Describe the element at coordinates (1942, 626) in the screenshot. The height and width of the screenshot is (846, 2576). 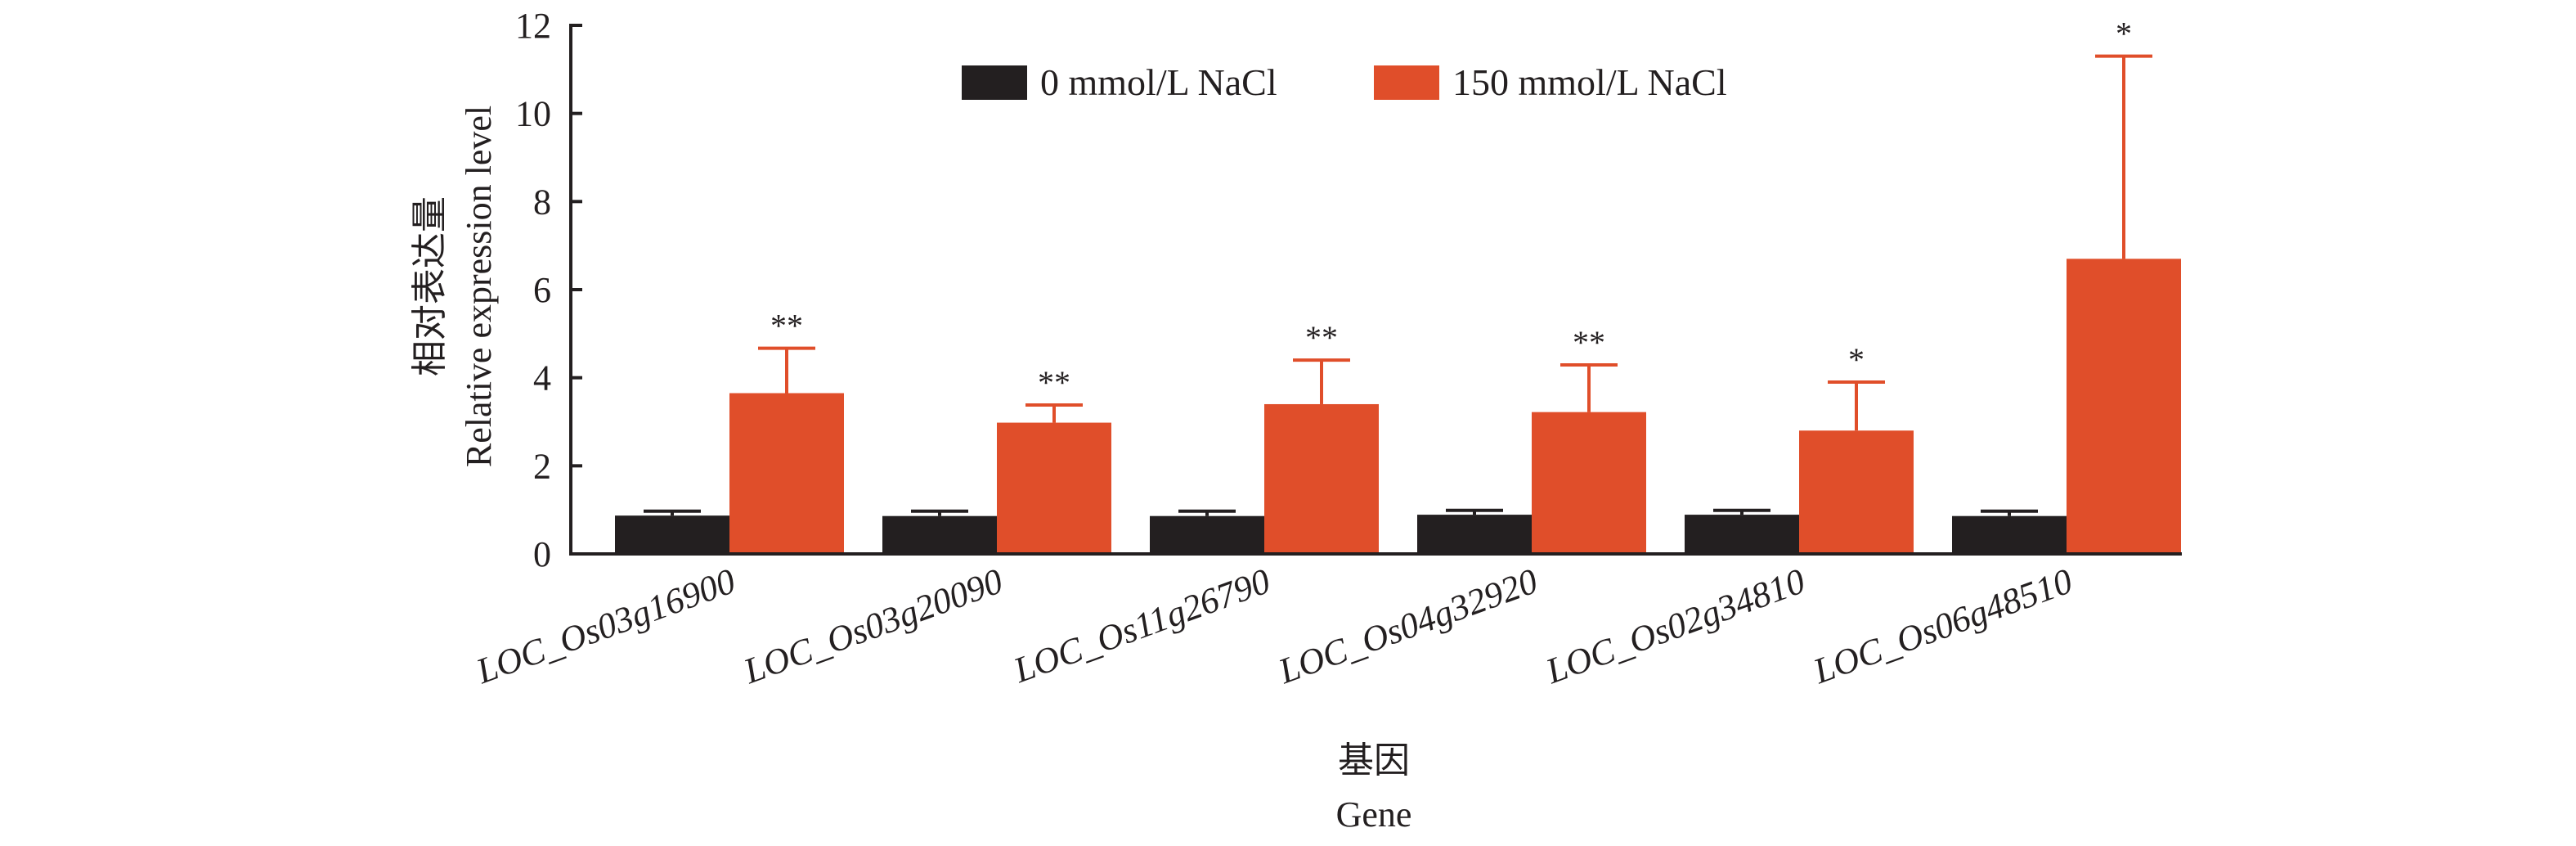
I see `x-tick-label: LOC_Os06g48510` at that location.